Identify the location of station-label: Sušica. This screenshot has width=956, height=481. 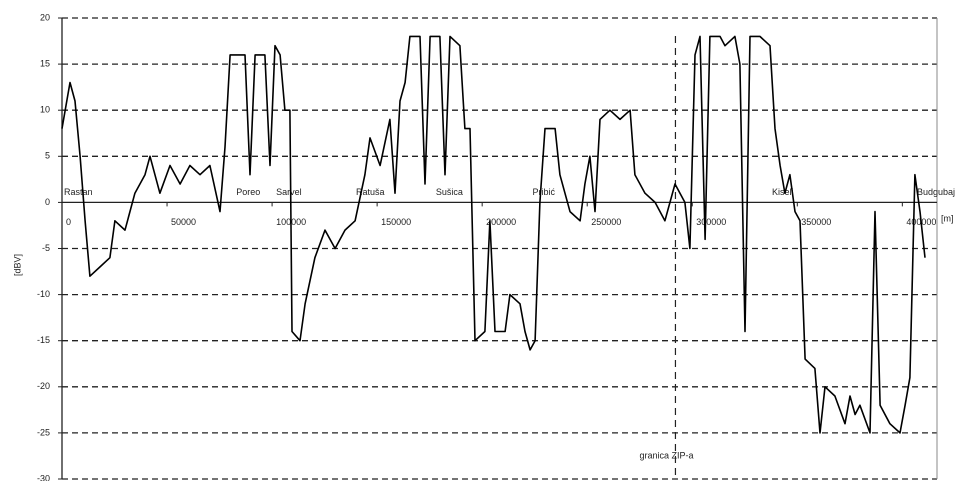
(449, 192).